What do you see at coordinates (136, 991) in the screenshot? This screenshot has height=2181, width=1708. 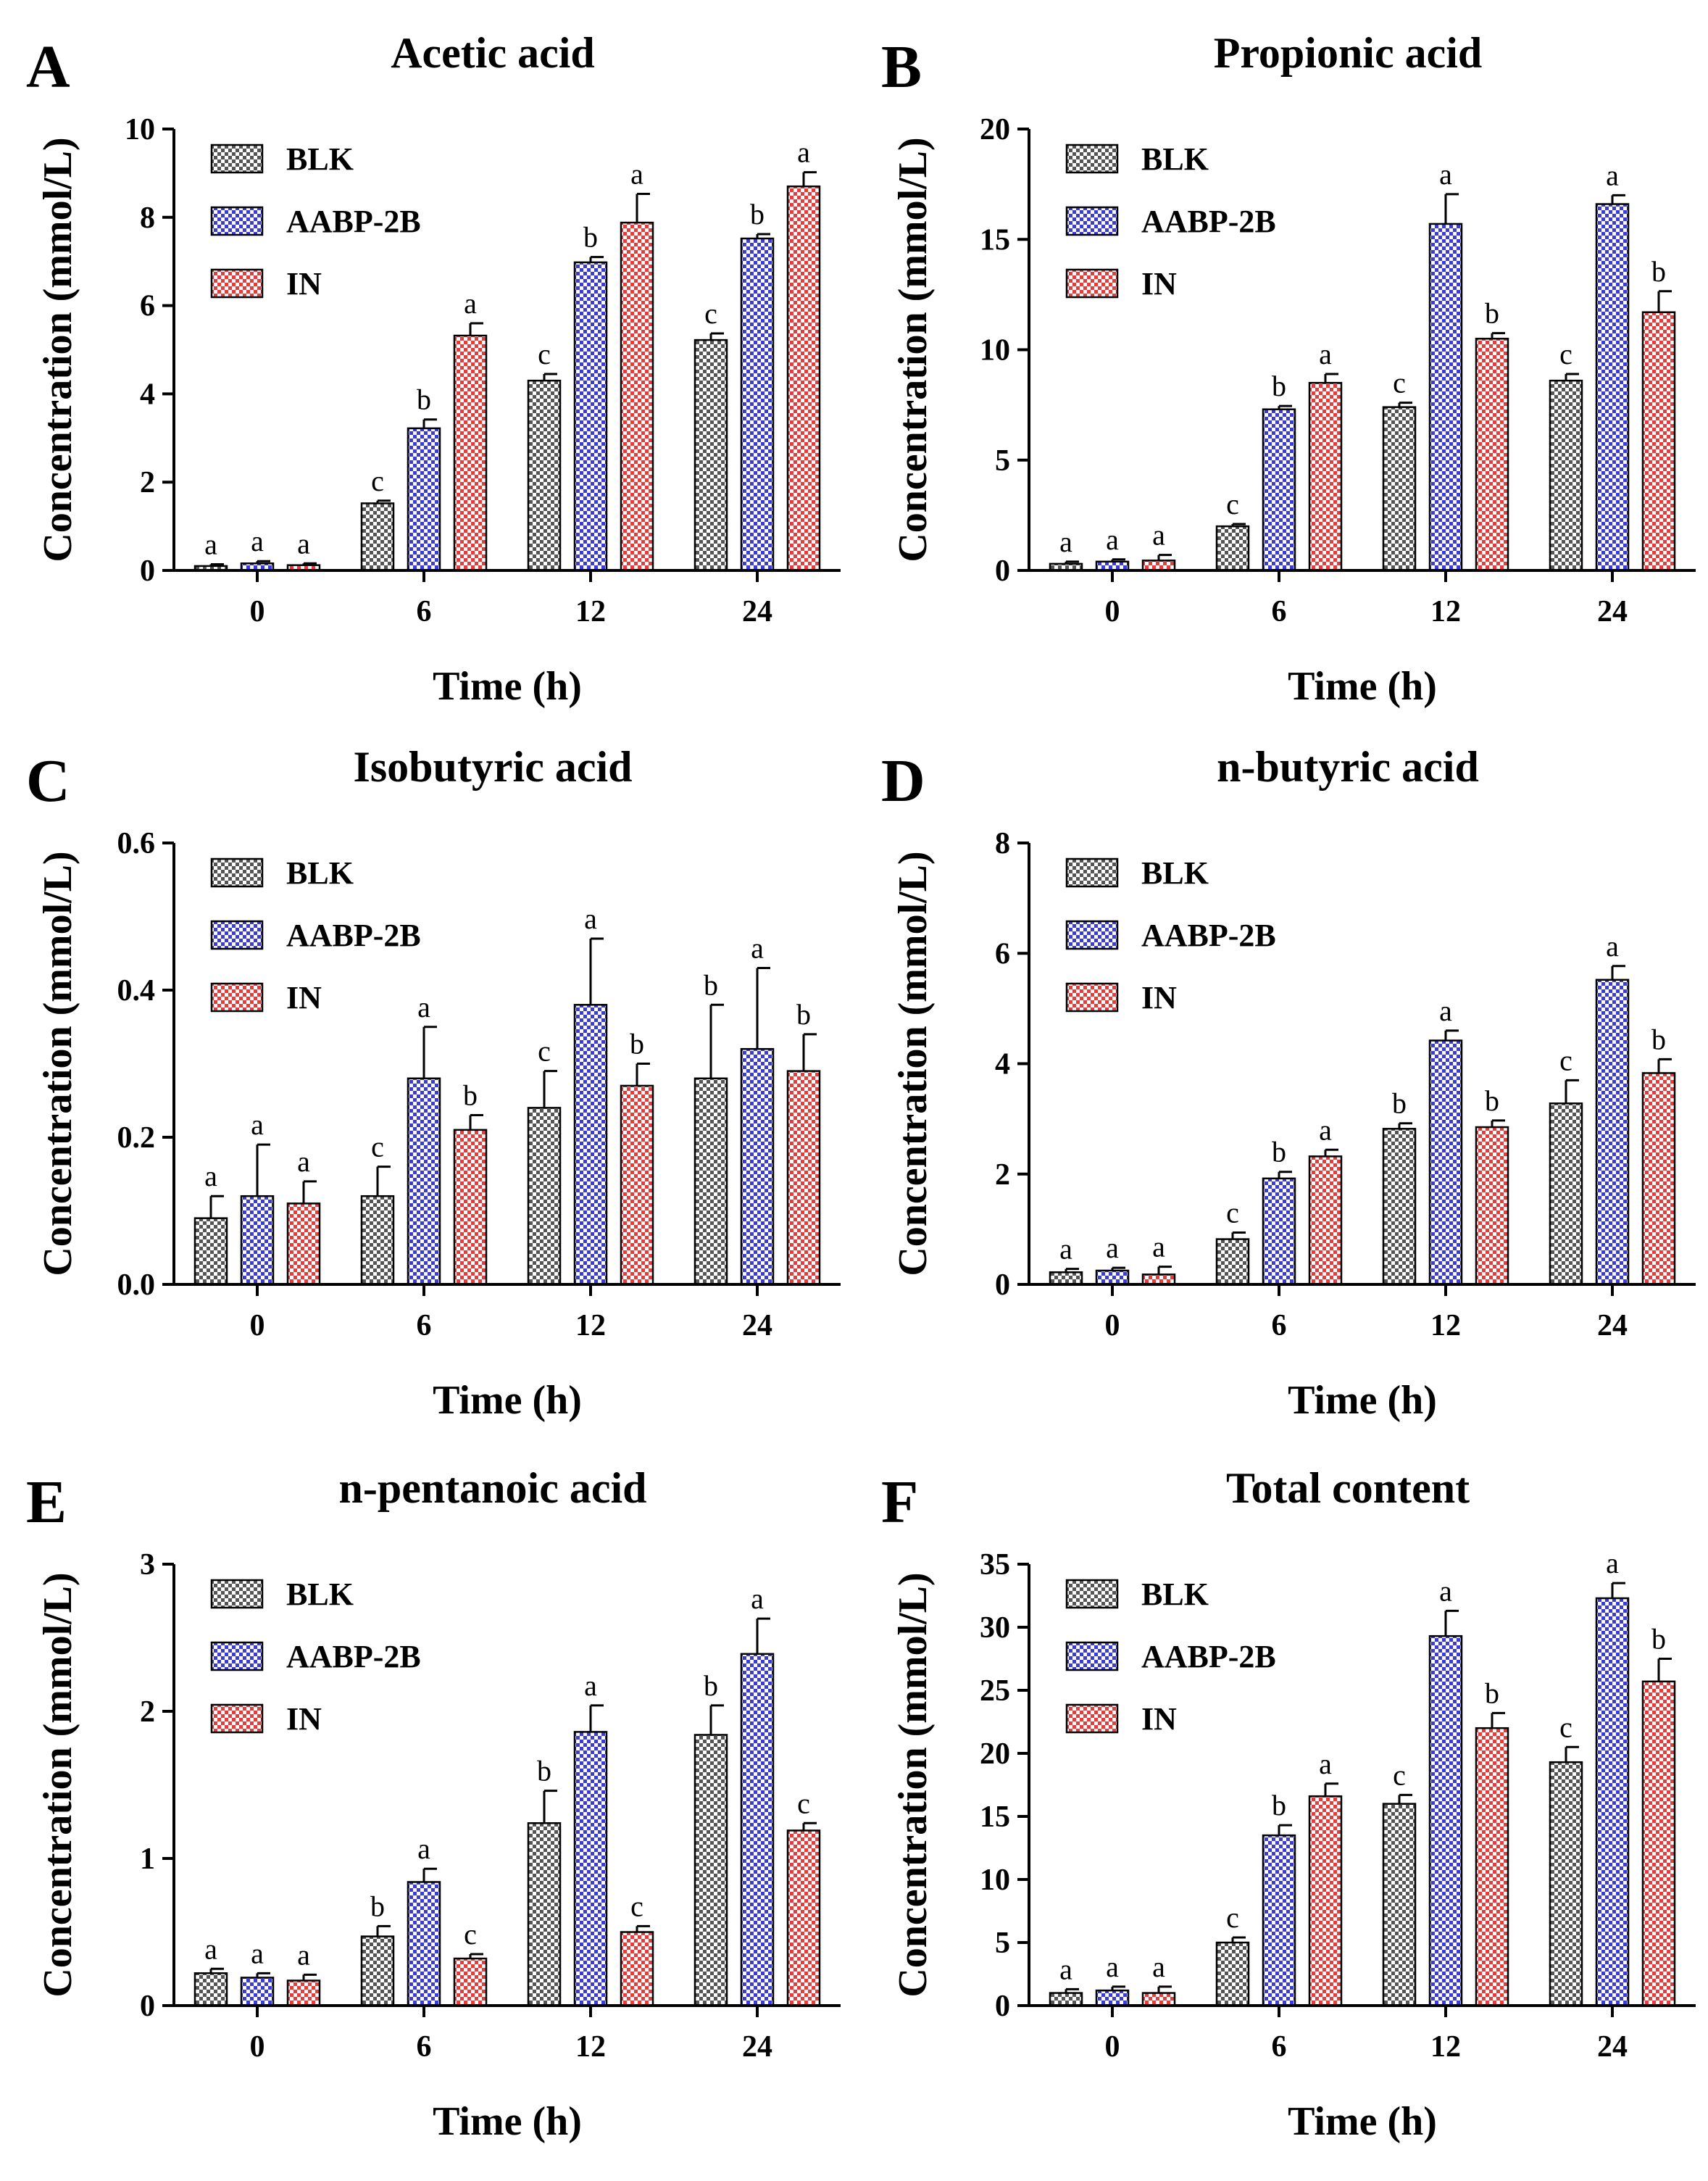 I see `y-tick-label: 0.4` at bounding box center [136, 991].